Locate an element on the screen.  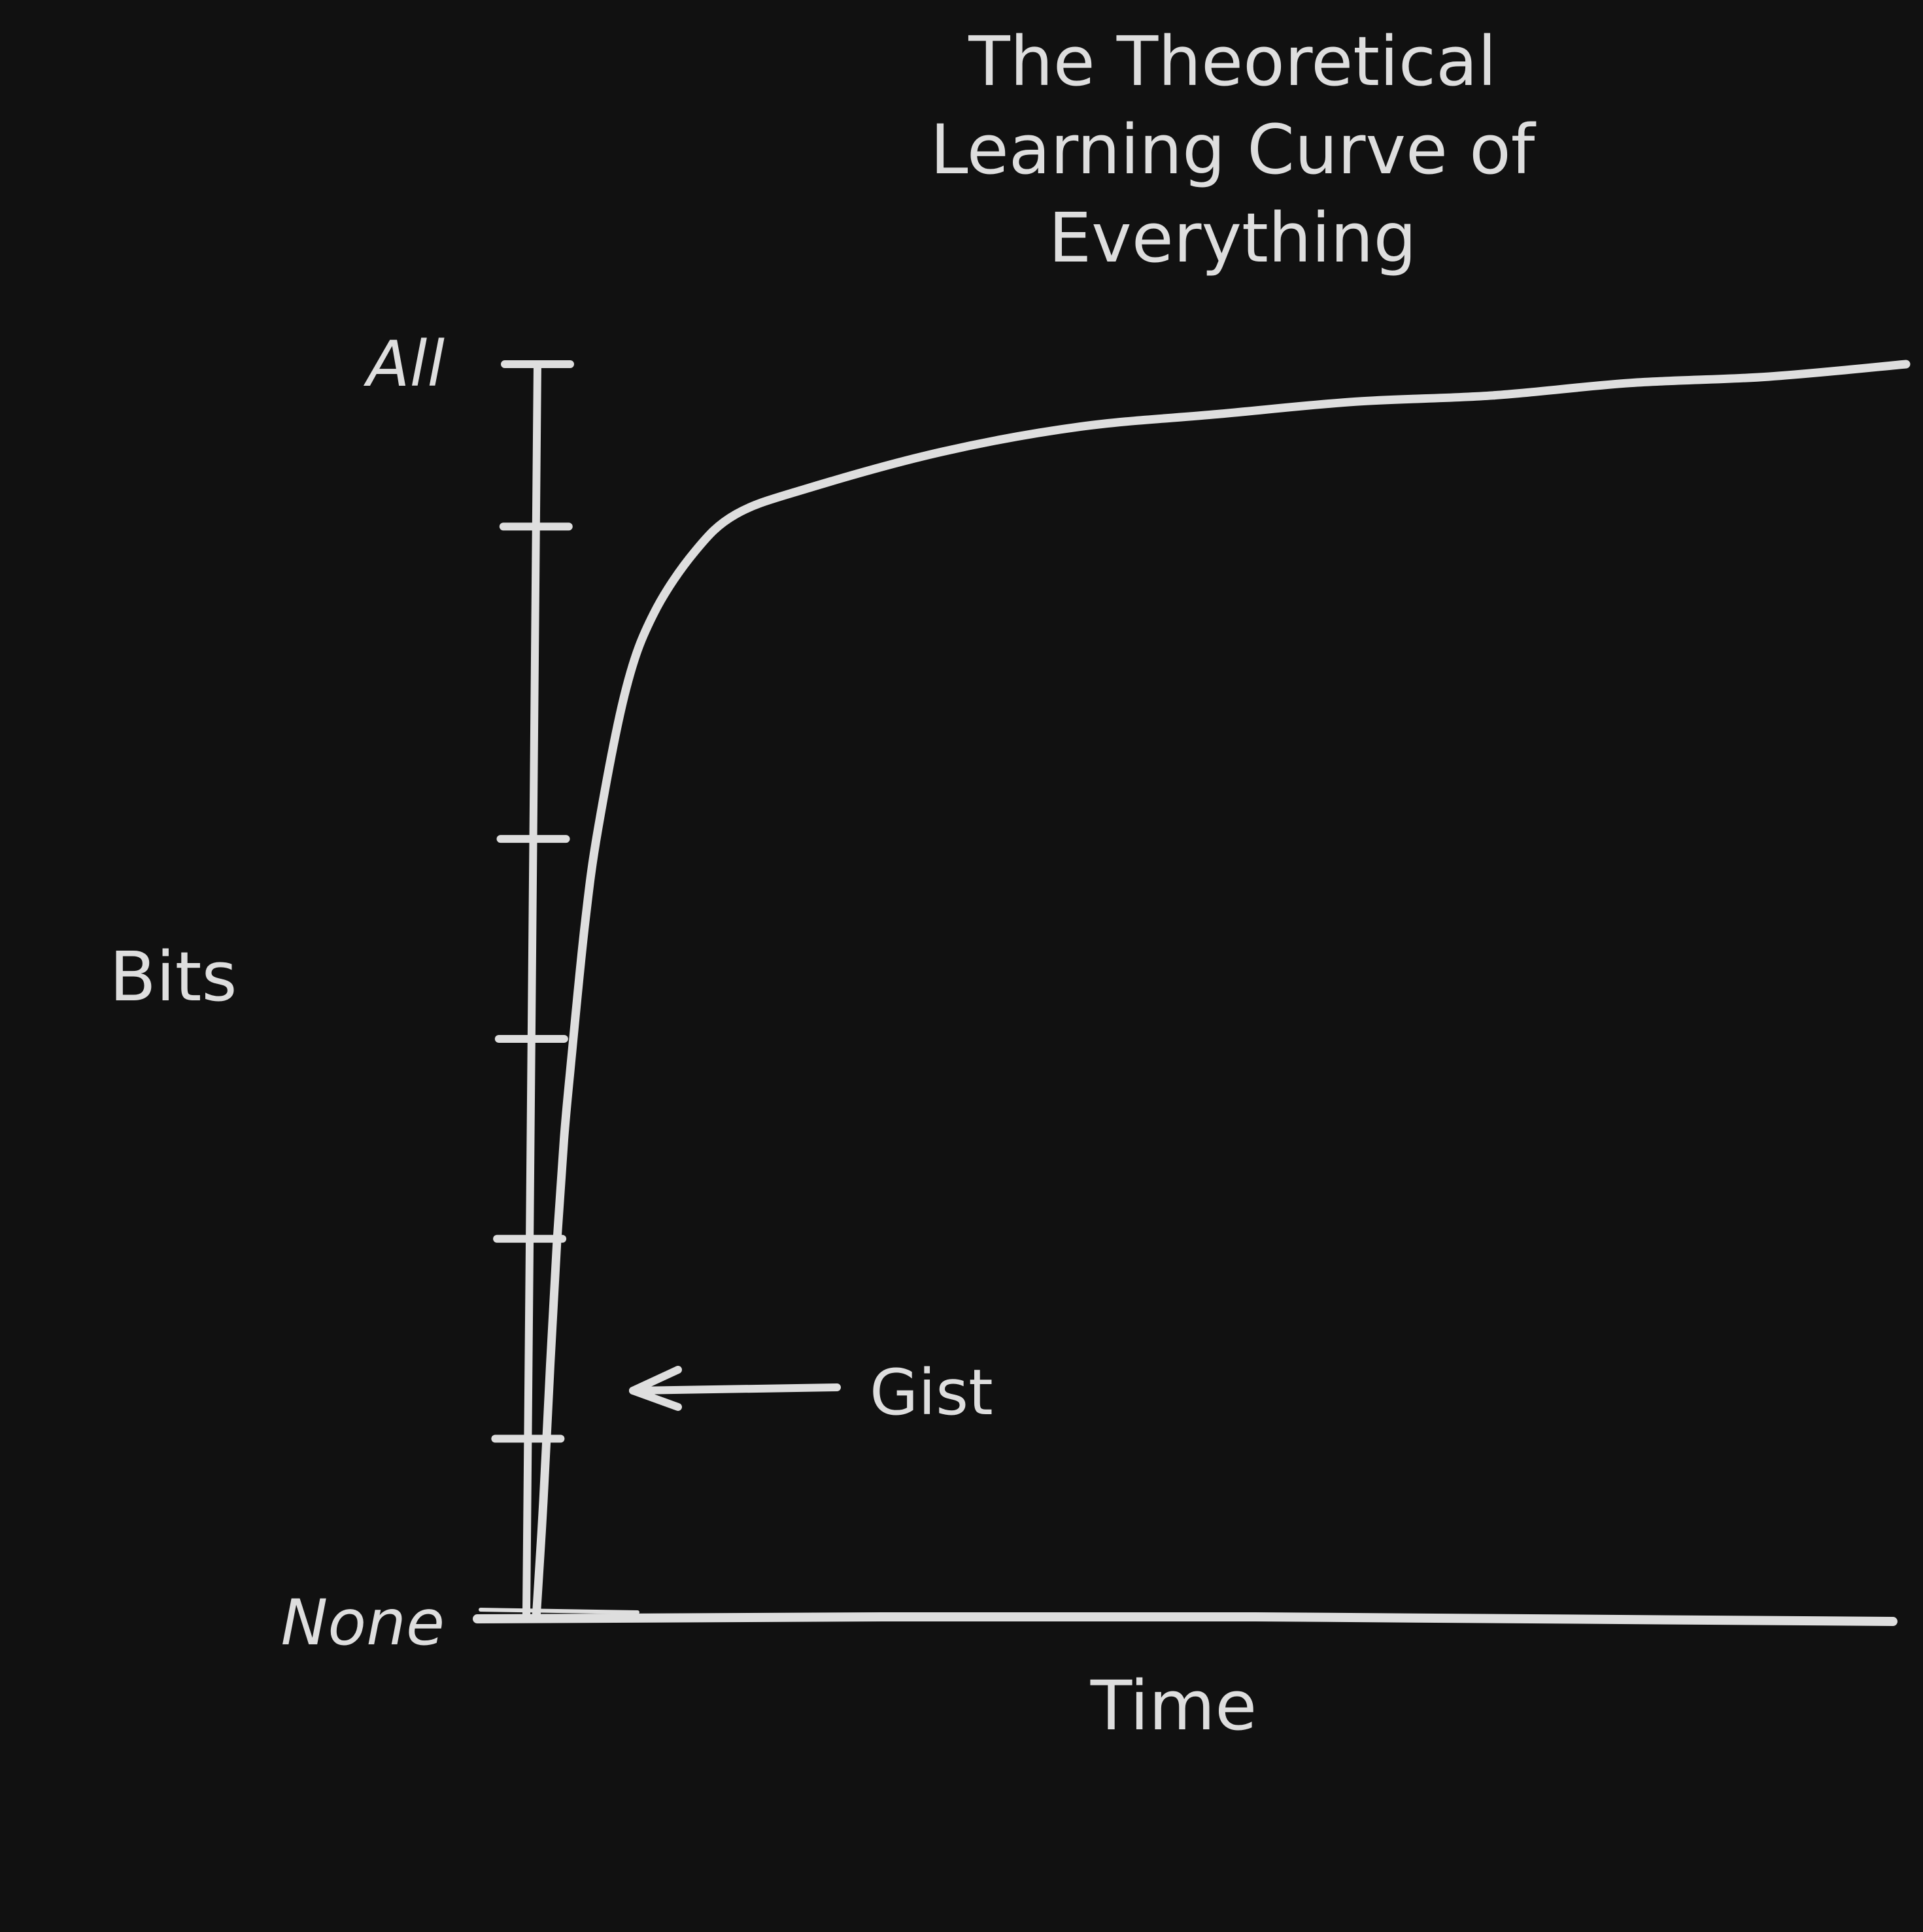
y-tick-label-all: All is located at coordinates (404, 364).